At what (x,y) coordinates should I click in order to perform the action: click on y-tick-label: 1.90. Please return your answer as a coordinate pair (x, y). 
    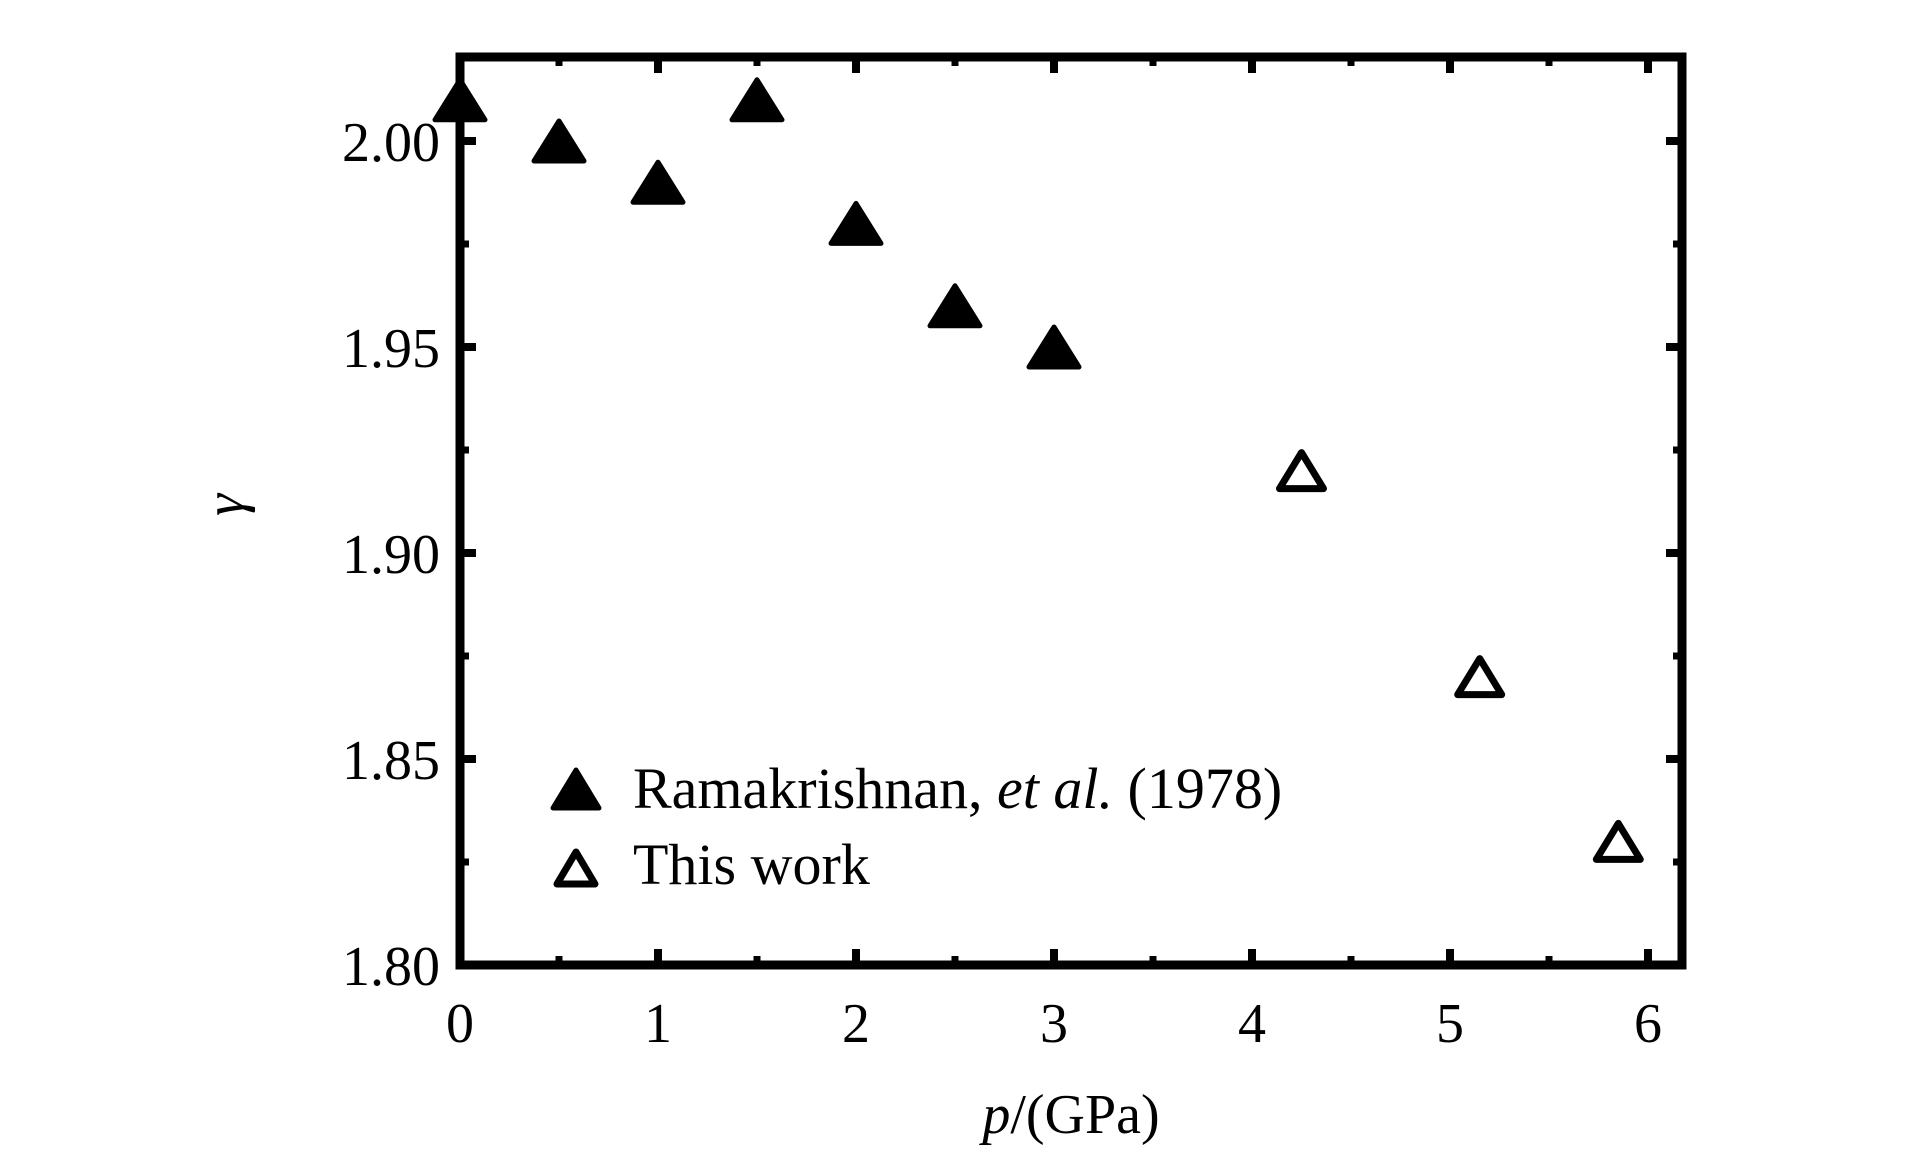
    Looking at the image, I should click on (391, 555).